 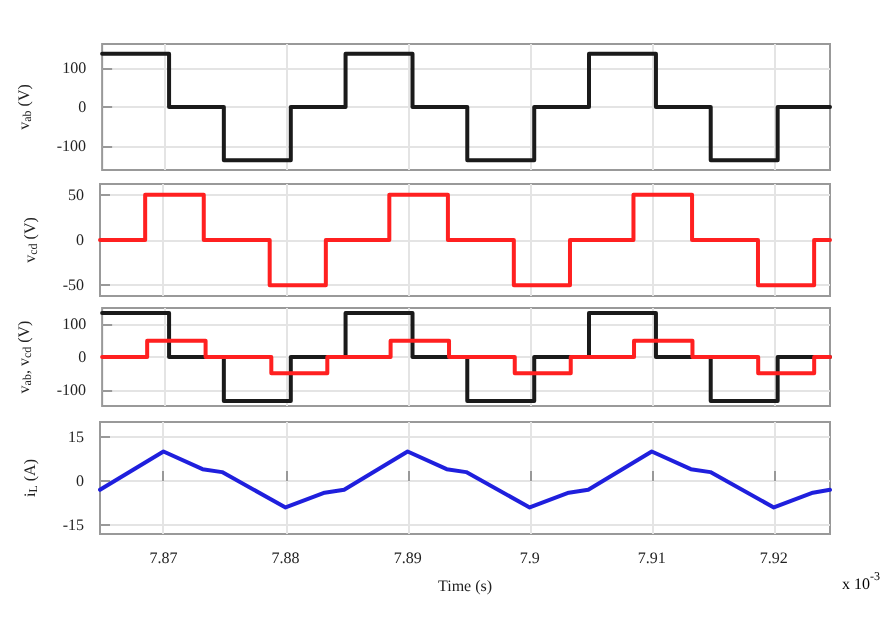 What do you see at coordinates (465, 586) in the screenshot?
I see `x-axis-title: Time (s)` at bounding box center [465, 586].